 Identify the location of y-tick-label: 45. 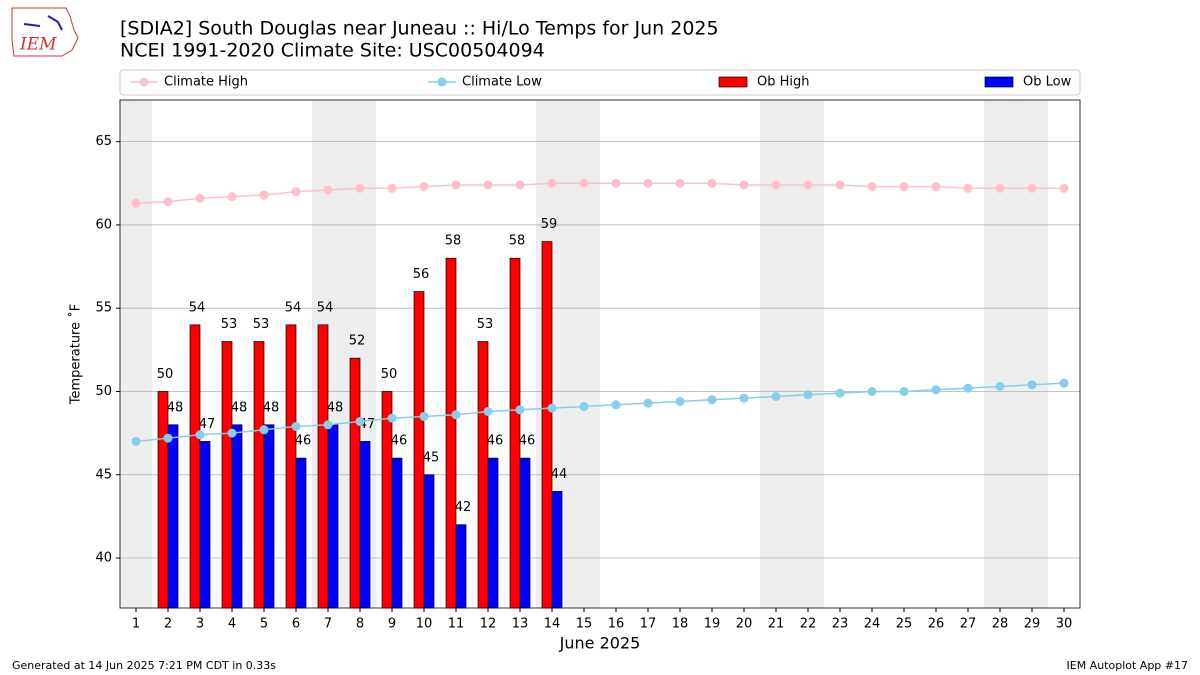
(103, 474).